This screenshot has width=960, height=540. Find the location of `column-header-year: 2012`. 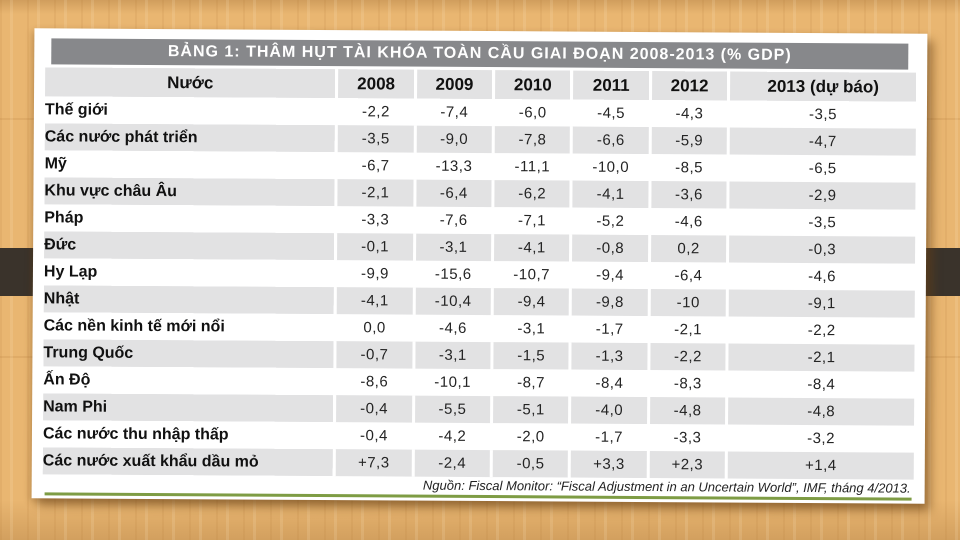

column-header-year: 2012 is located at coordinates (689, 86).